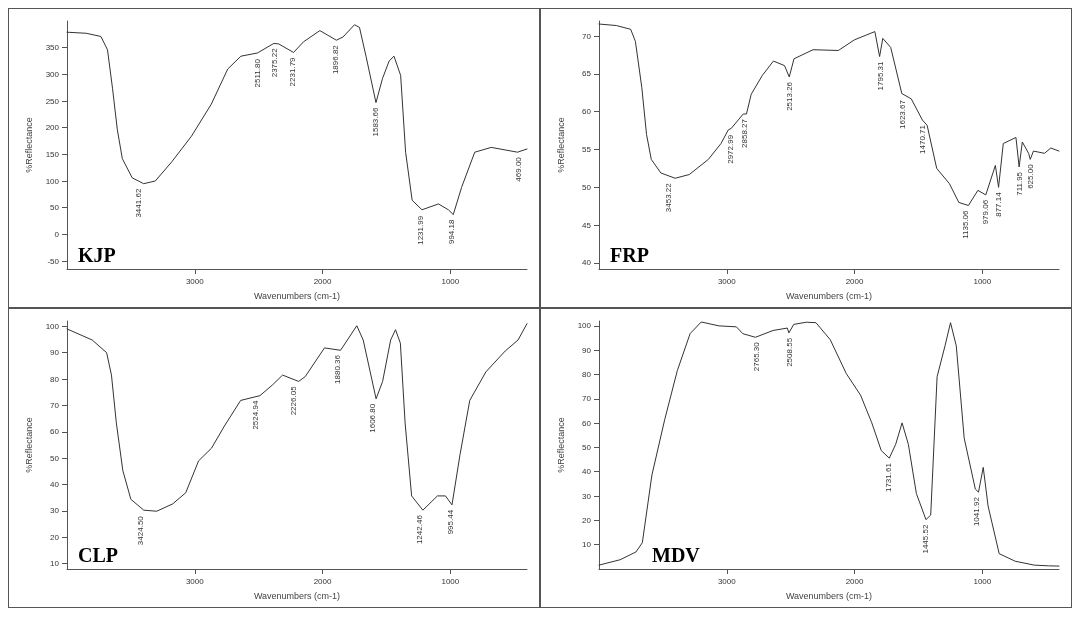  I want to click on annotation: 1135.06, so click(965, 224).